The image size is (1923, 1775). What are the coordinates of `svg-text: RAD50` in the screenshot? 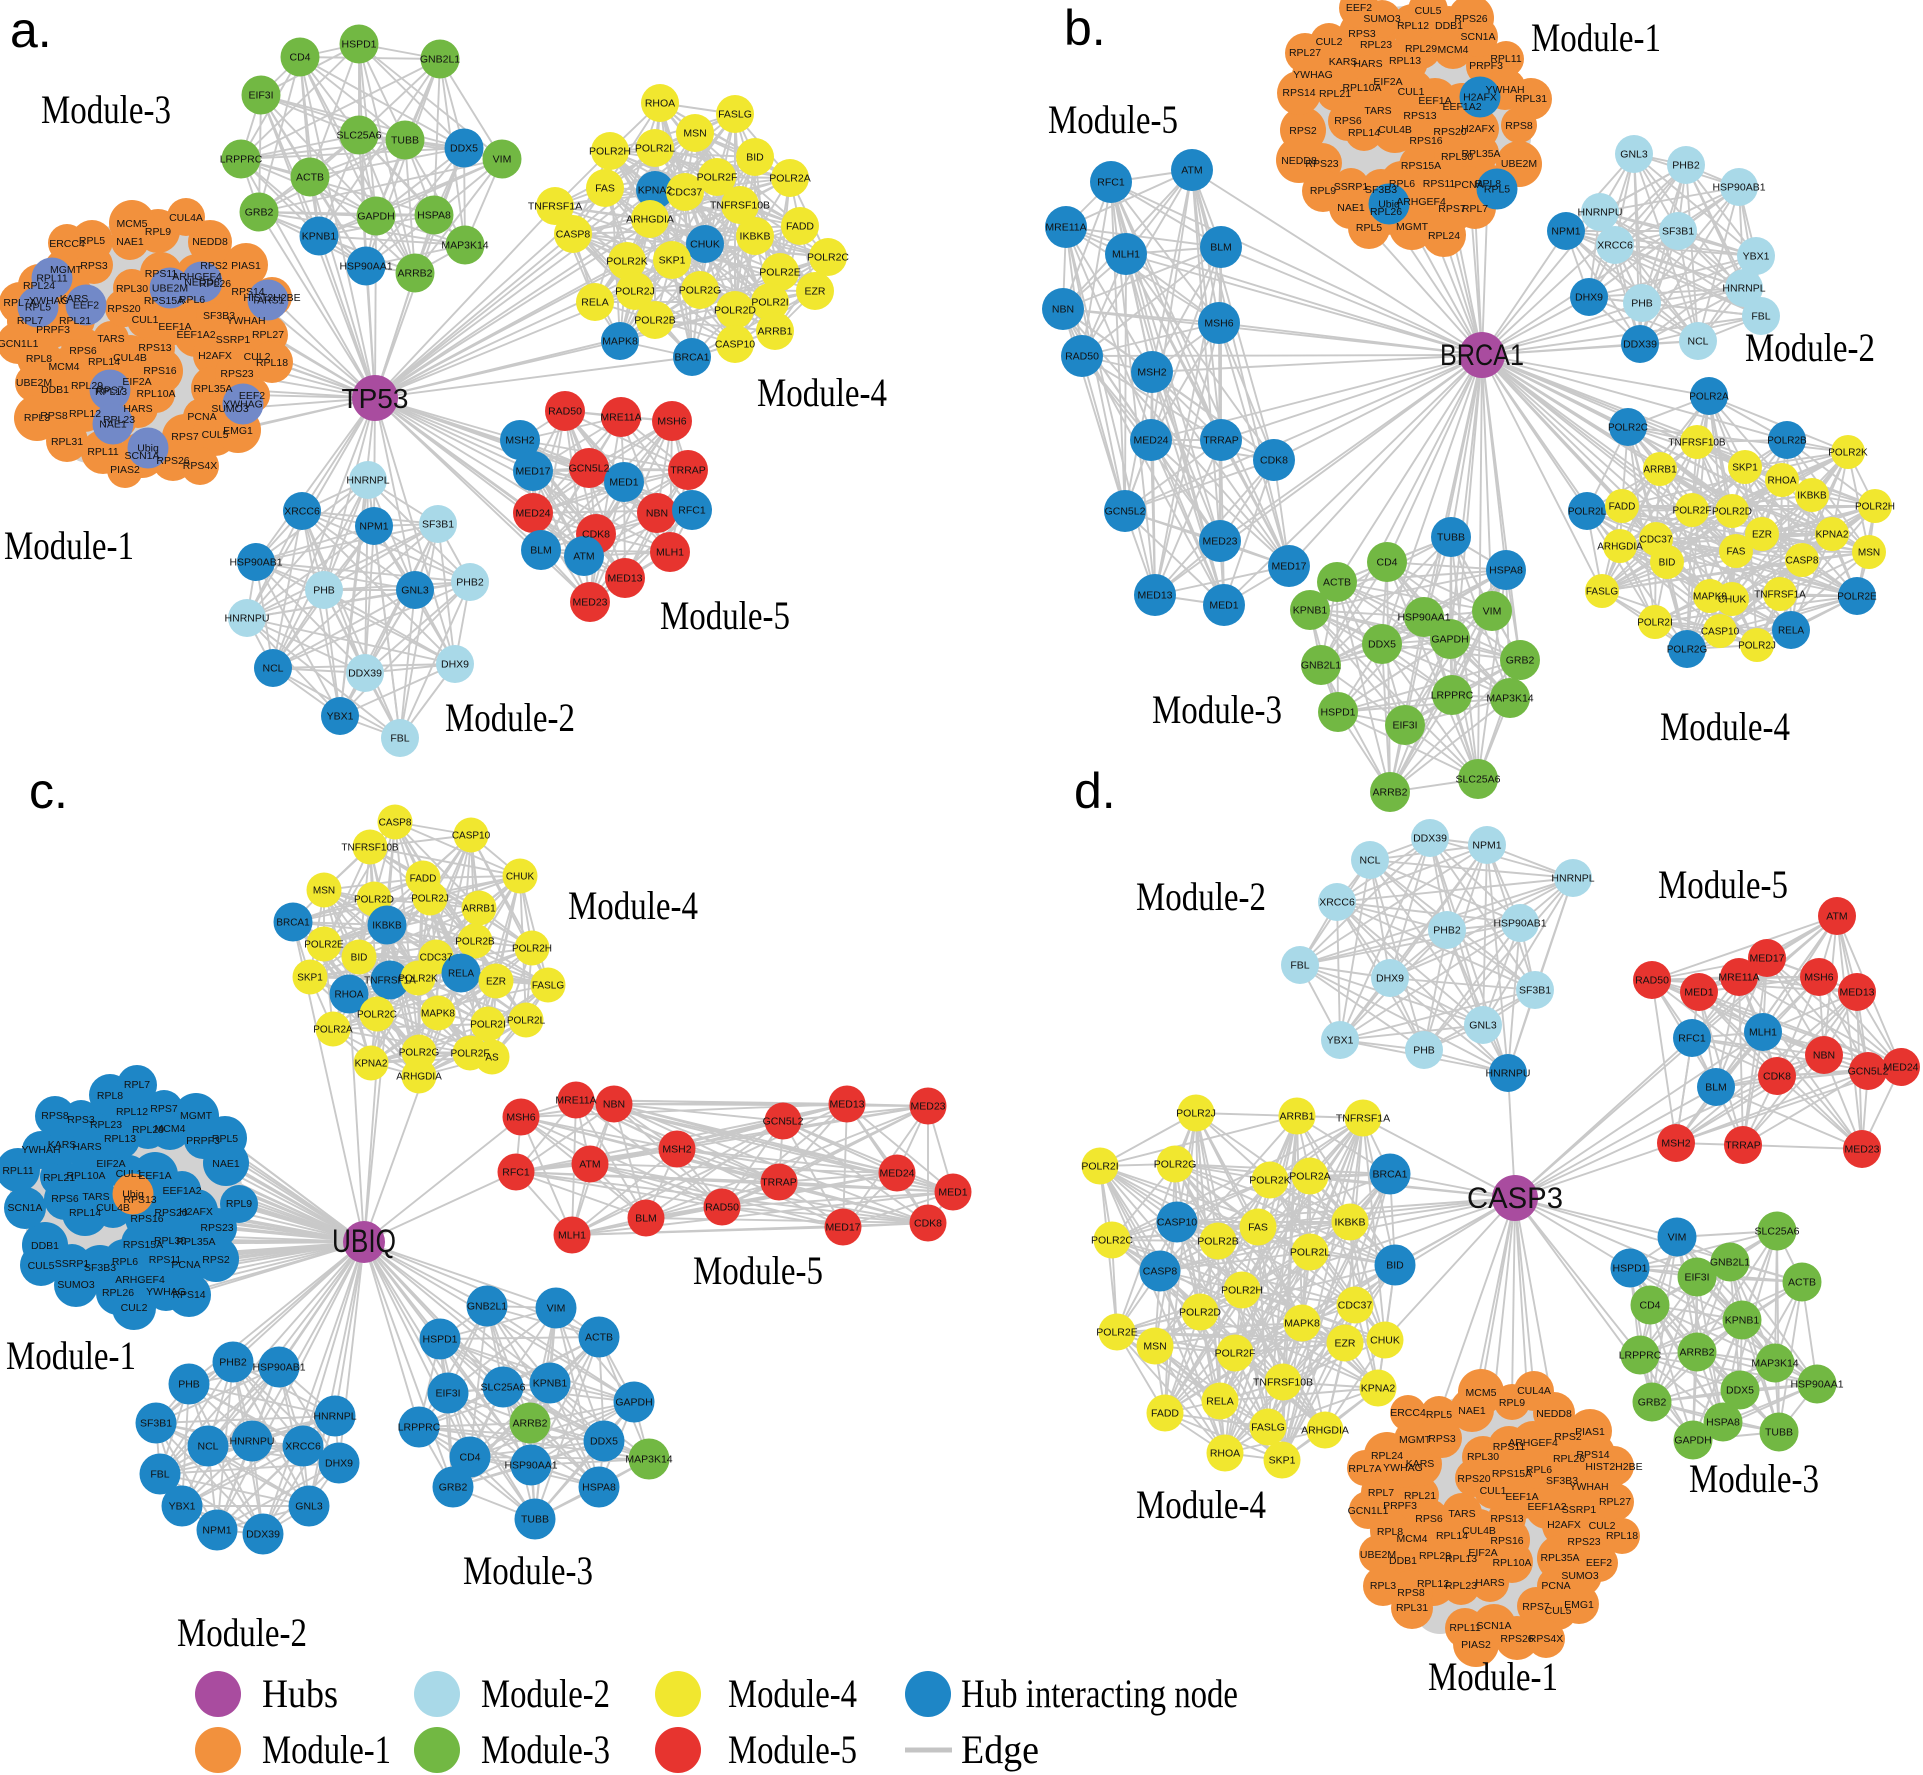 It's located at (1652, 981).